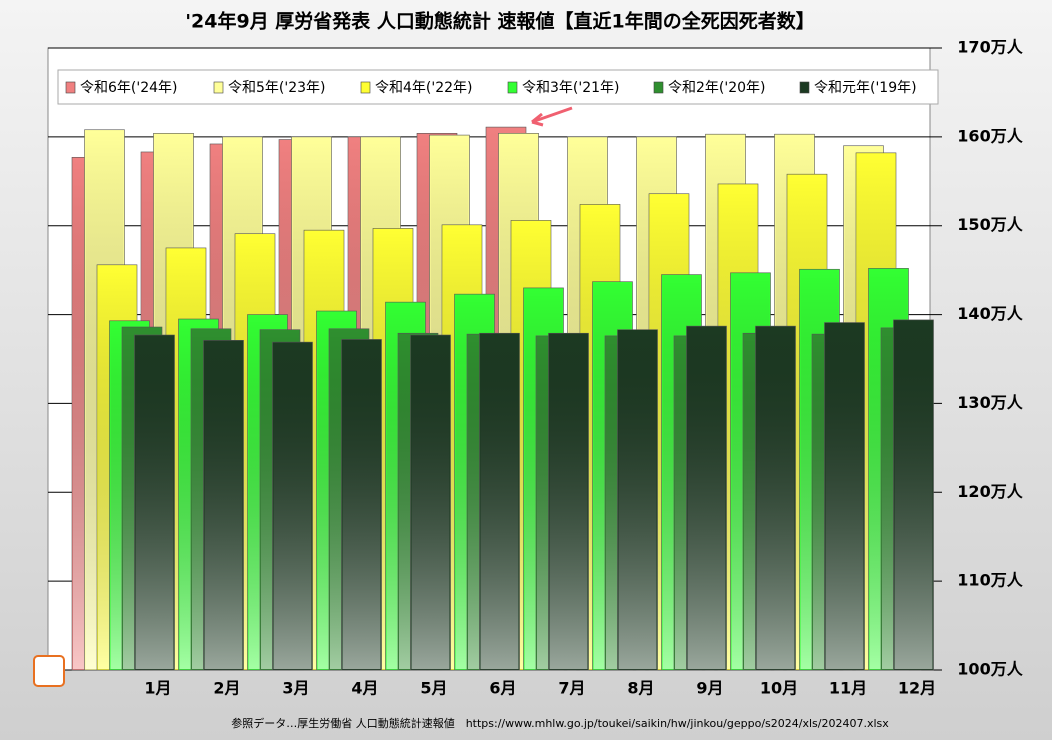 The image size is (1052, 740). What do you see at coordinates (364, 688) in the screenshot?
I see `x-tick-label: 4月` at bounding box center [364, 688].